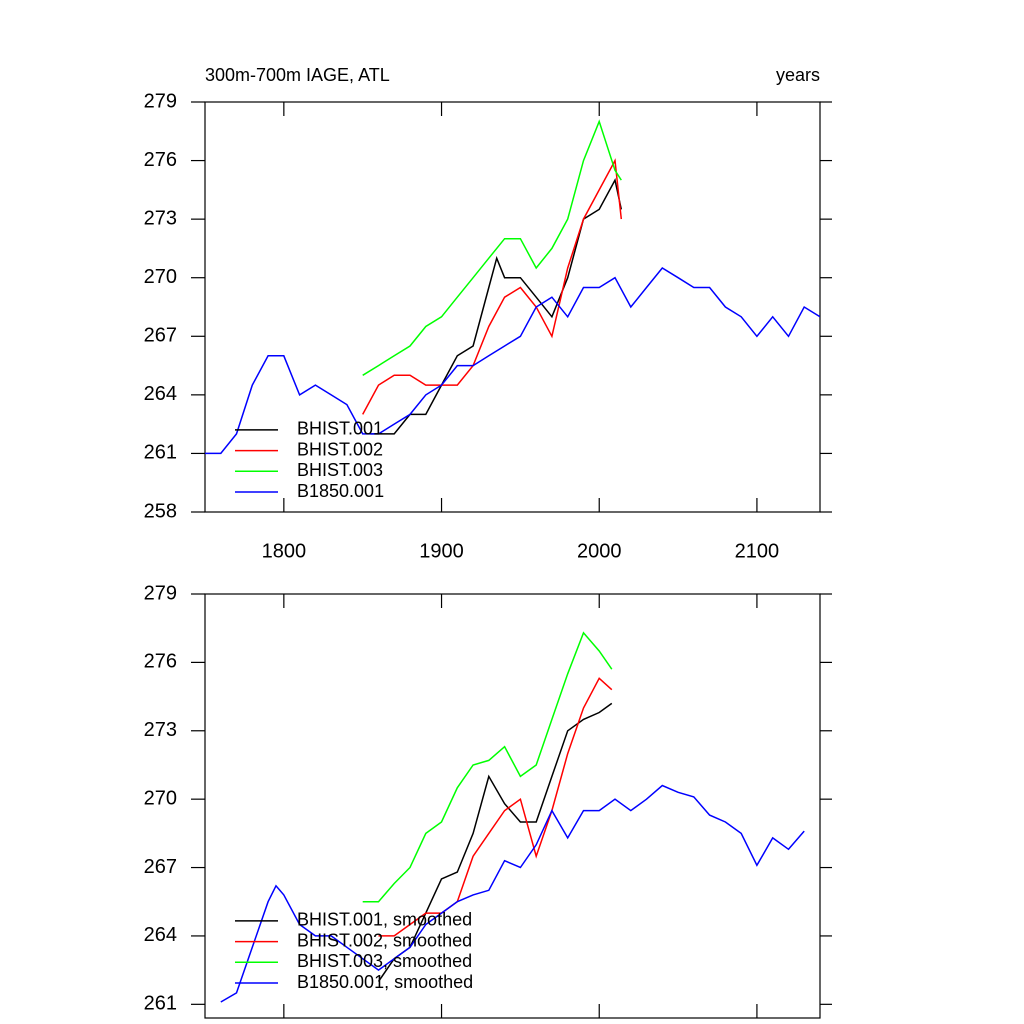 The height and width of the screenshot is (1024, 1024). Describe the element at coordinates (798, 75) in the screenshot. I see `chart-units: years` at that location.